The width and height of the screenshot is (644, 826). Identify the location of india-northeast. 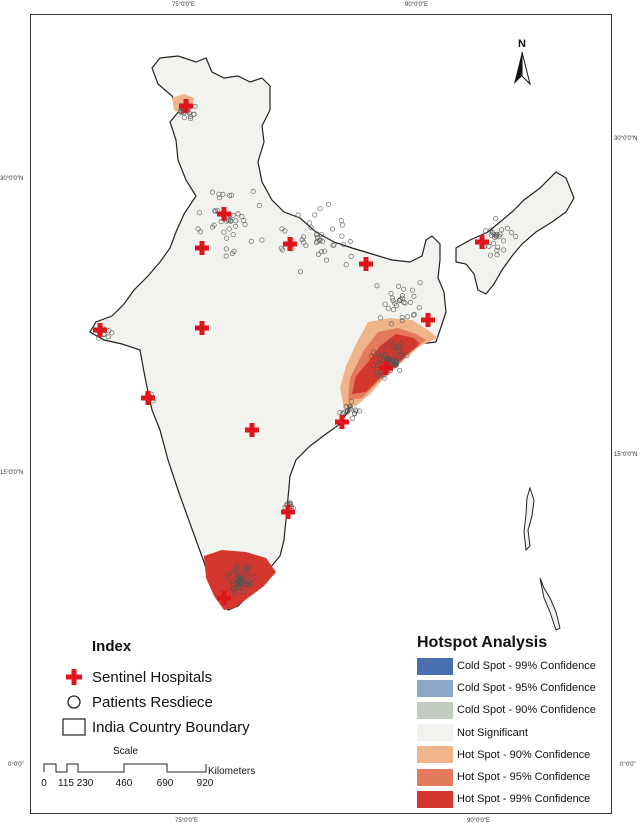
(515, 233).